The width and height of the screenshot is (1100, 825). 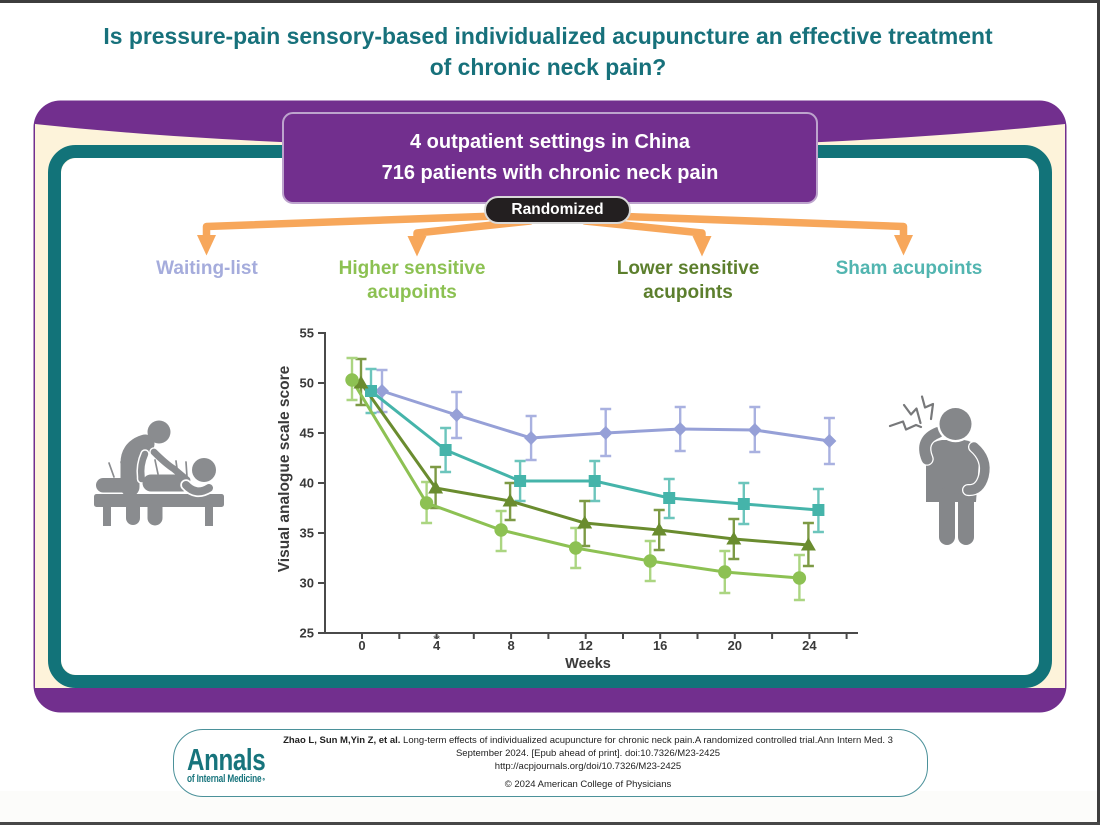 What do you see at coordinates (307, 333) in the screenshot?
I see `svg-text: 55` at bounding box center [307, 333].